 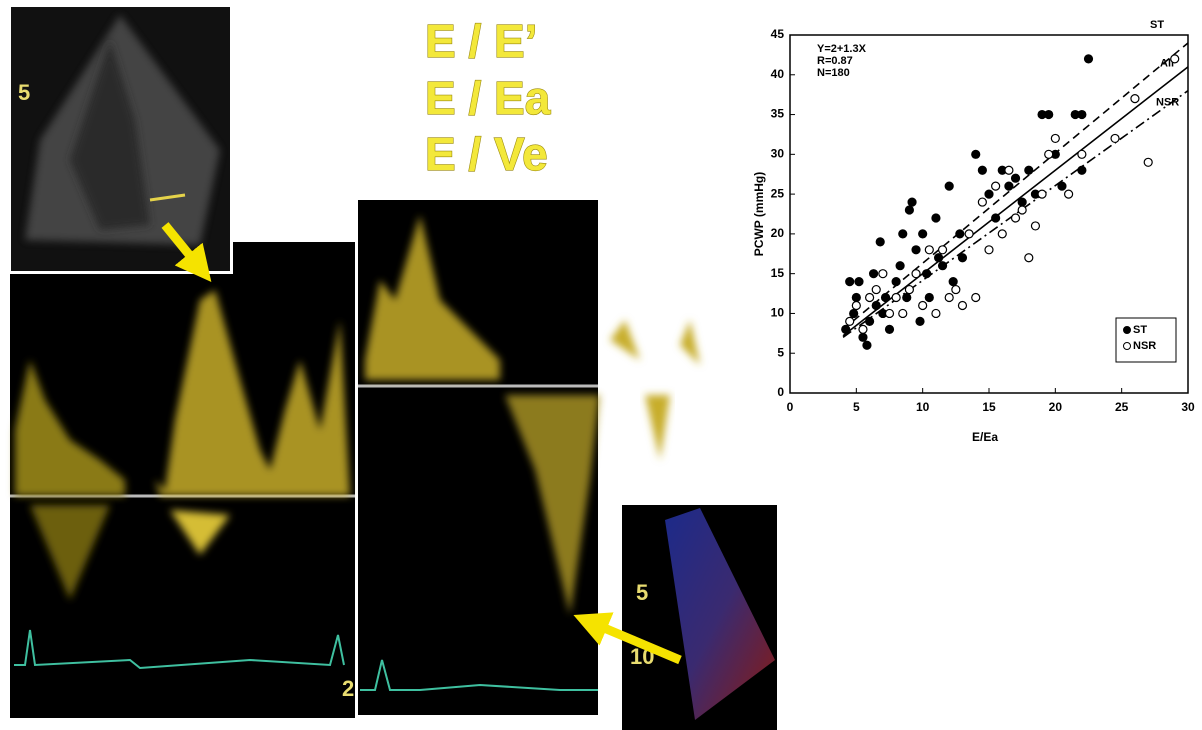 I want to click on image-label: 2, so click(x=348, y=688).